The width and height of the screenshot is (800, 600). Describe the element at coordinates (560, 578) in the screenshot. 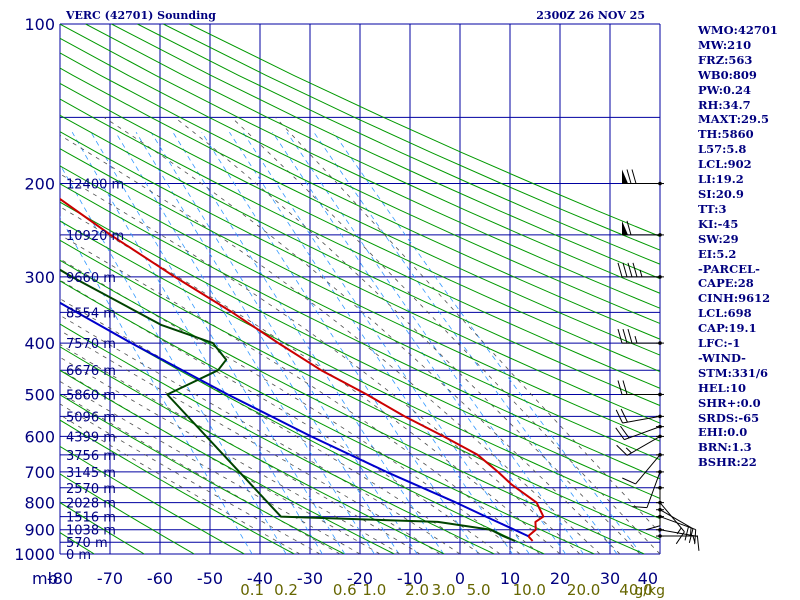

I see `temperature-tick-label: 20` at that location.